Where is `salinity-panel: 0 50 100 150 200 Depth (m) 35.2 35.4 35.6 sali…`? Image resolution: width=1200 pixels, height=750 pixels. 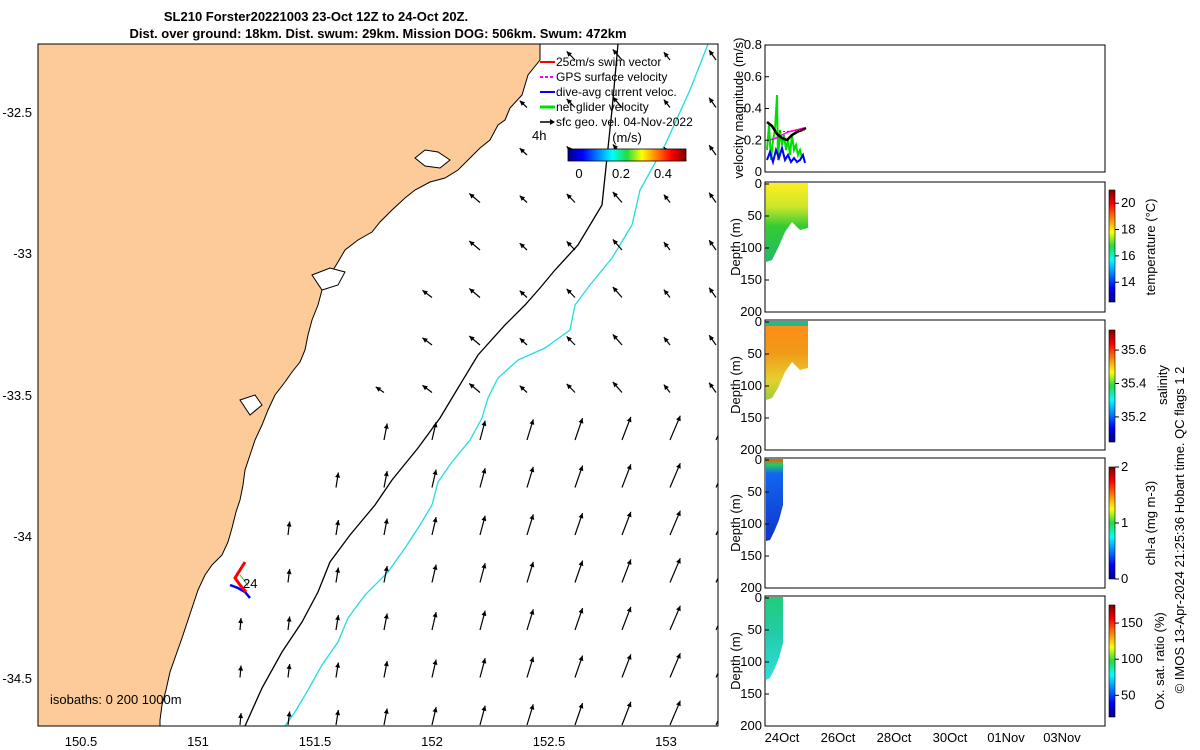
salinity-panel: 0 50 100 150 200 Depth (m) 35.2 35.4 35.6 sali… is located at coordinates (949, 385).